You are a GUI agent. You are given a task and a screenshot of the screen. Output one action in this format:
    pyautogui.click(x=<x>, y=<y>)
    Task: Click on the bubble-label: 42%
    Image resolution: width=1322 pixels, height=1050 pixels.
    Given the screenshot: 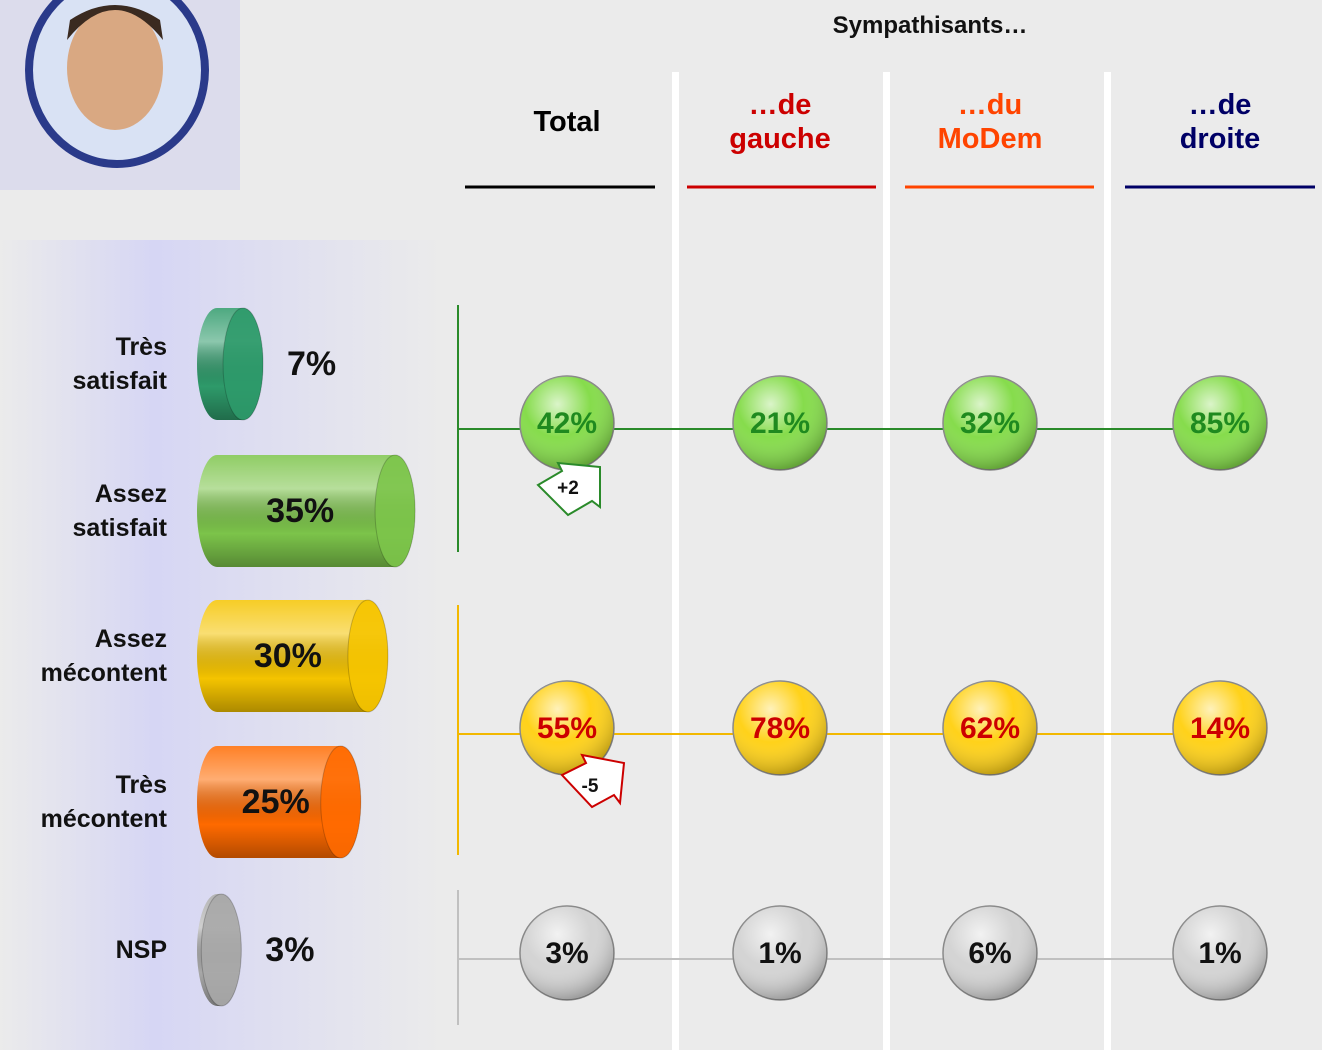 What is the action you would take?
    pyautogui.click(x=567, y=423)
    